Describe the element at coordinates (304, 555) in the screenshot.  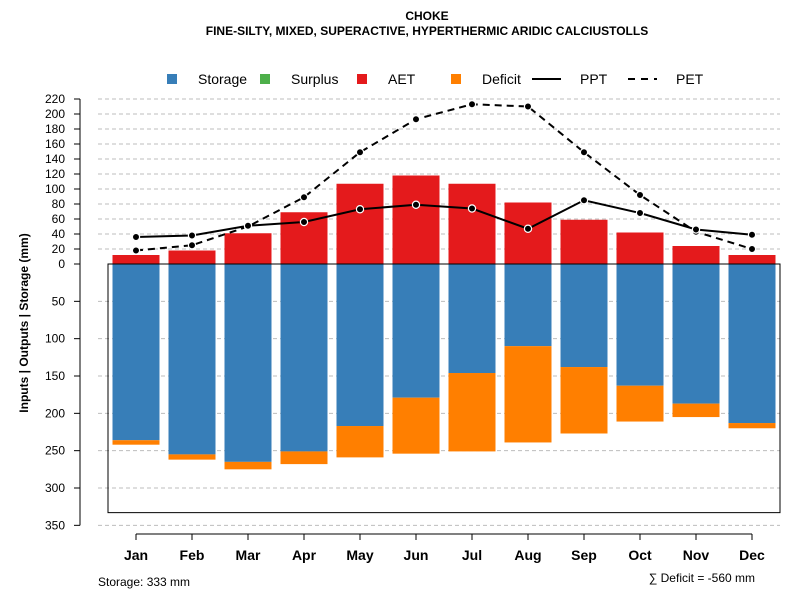
I see `x-tick-label: Apr` at that location.